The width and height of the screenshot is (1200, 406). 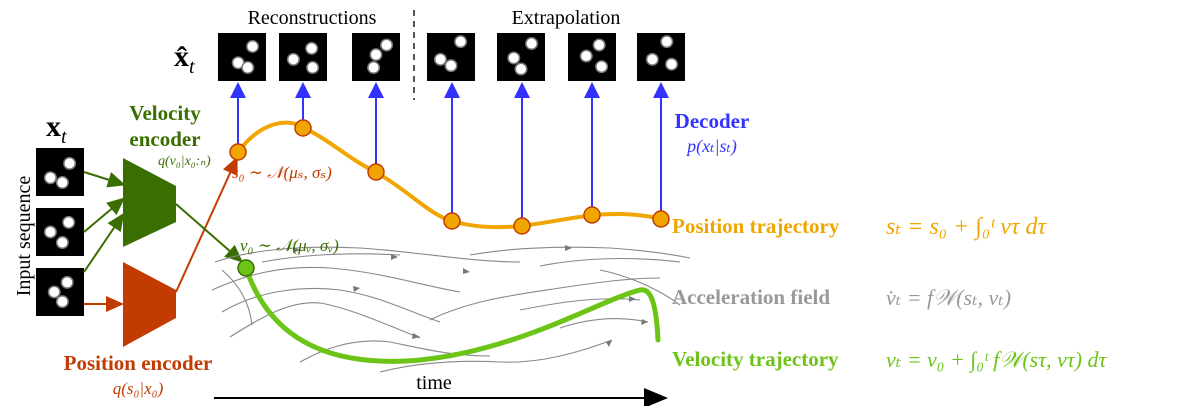 What do you see at coordinates (566, 18) in the screenshot?
I see `extrapolation-label: Extrapolation` at bounding box center [566, 18].